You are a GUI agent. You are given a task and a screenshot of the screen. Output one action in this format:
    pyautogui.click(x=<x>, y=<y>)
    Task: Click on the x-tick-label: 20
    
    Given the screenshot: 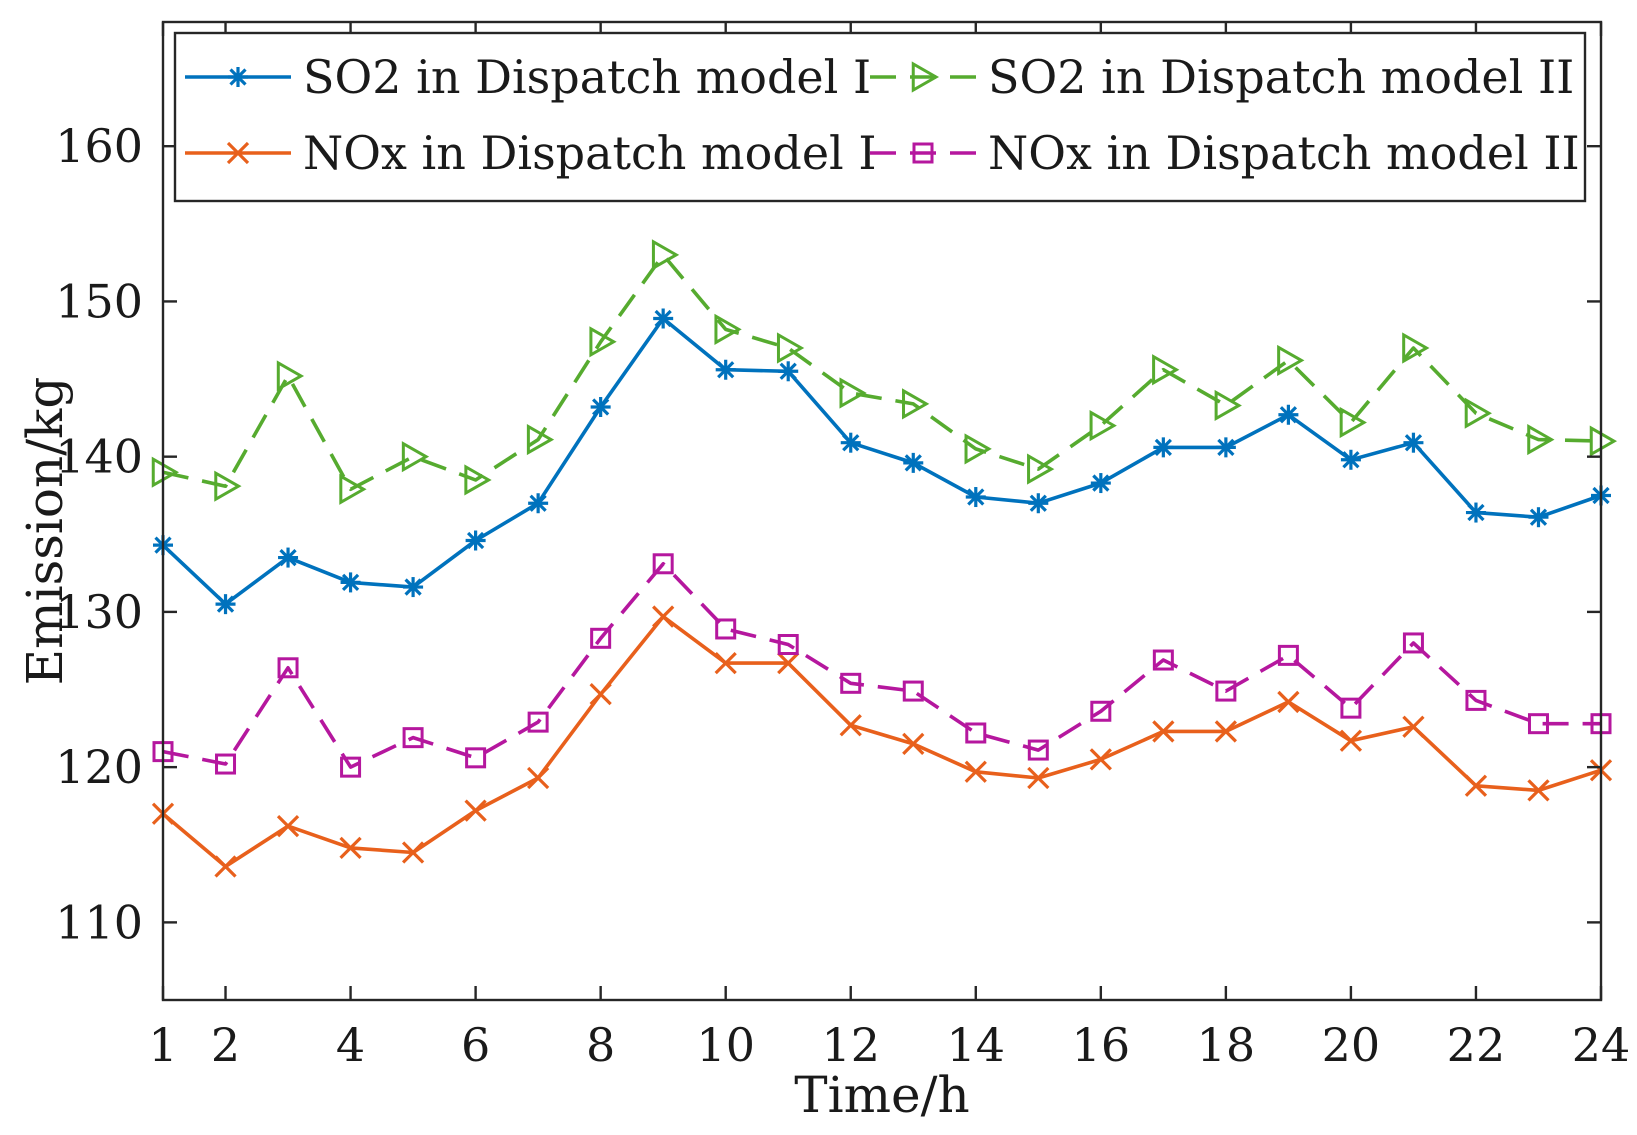 What is the action you would take?
    pyautogui.click(x=1351, y=1045)
    